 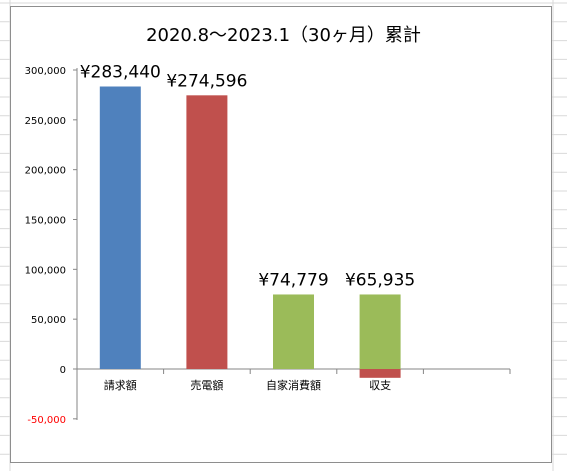 What do you see at coordinates (380, 385) in the screenshot?
I see `x-tick-label: 収支` at bounding box center [380, 385].